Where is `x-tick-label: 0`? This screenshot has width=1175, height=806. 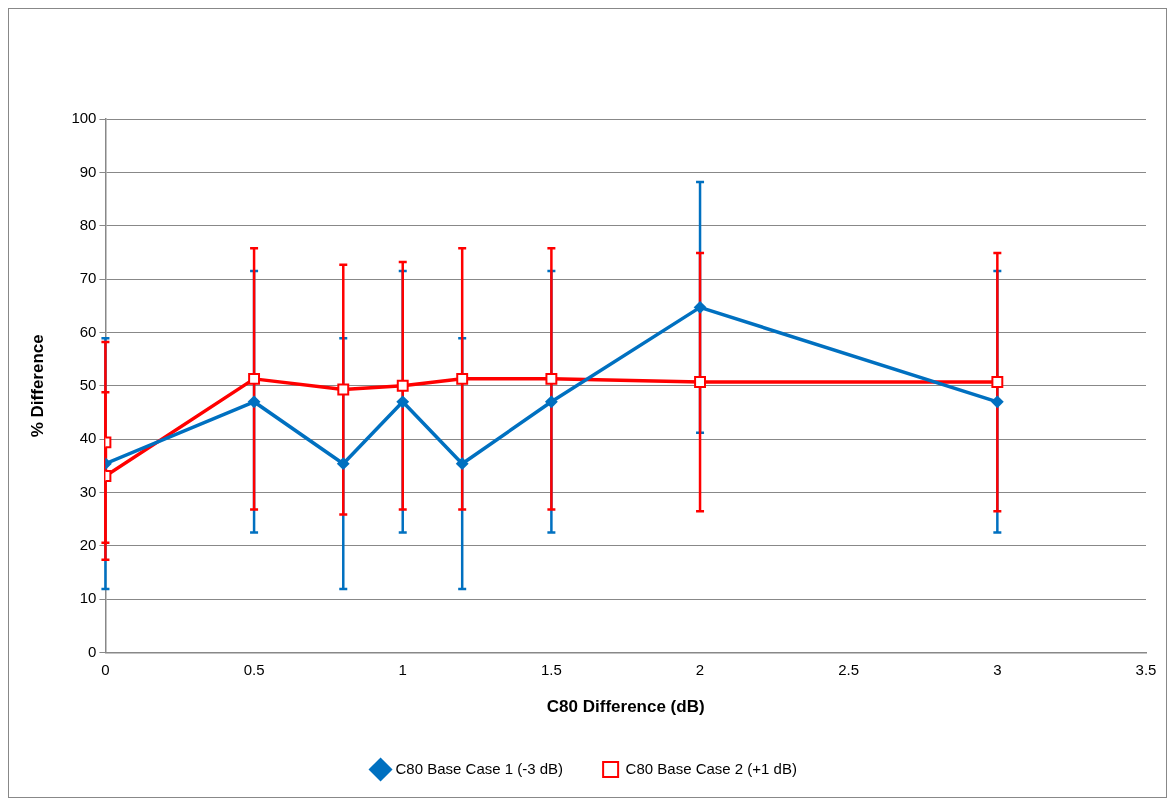 x-tick-label: 0 is located at coordinates (105, 669).